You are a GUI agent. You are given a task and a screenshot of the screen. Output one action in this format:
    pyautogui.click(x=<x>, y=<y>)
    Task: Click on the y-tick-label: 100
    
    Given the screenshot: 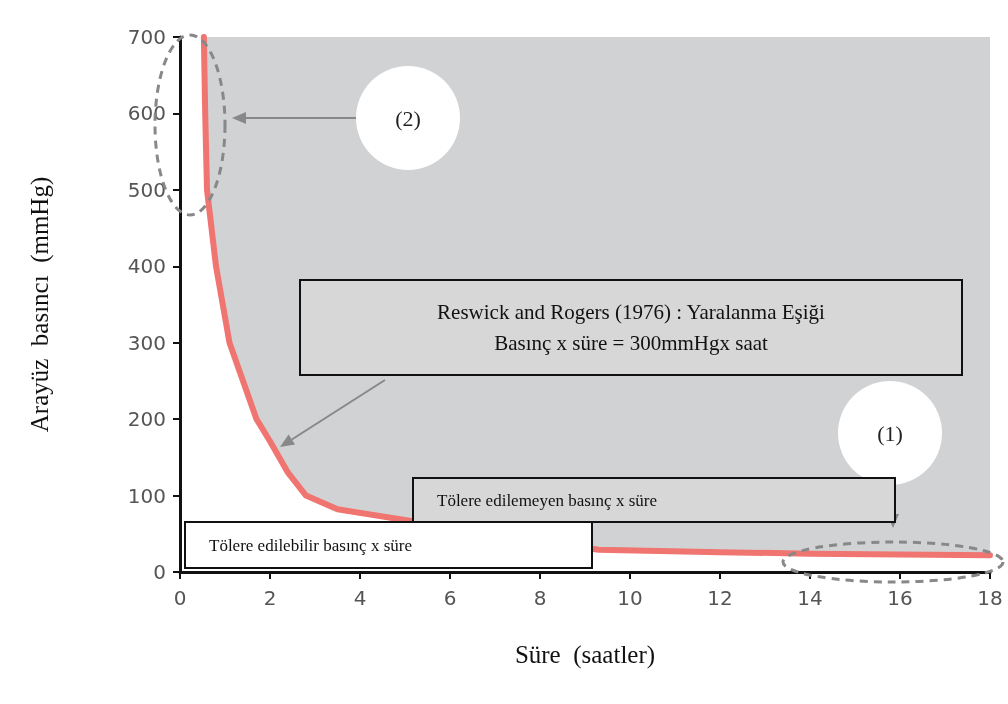 What is the action you would take?
    pyautogui.click(x=146, y=495)
    